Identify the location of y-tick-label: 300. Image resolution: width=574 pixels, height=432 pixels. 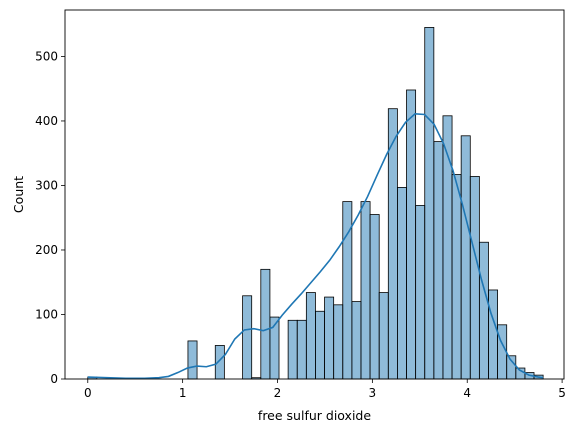
(46, 185).